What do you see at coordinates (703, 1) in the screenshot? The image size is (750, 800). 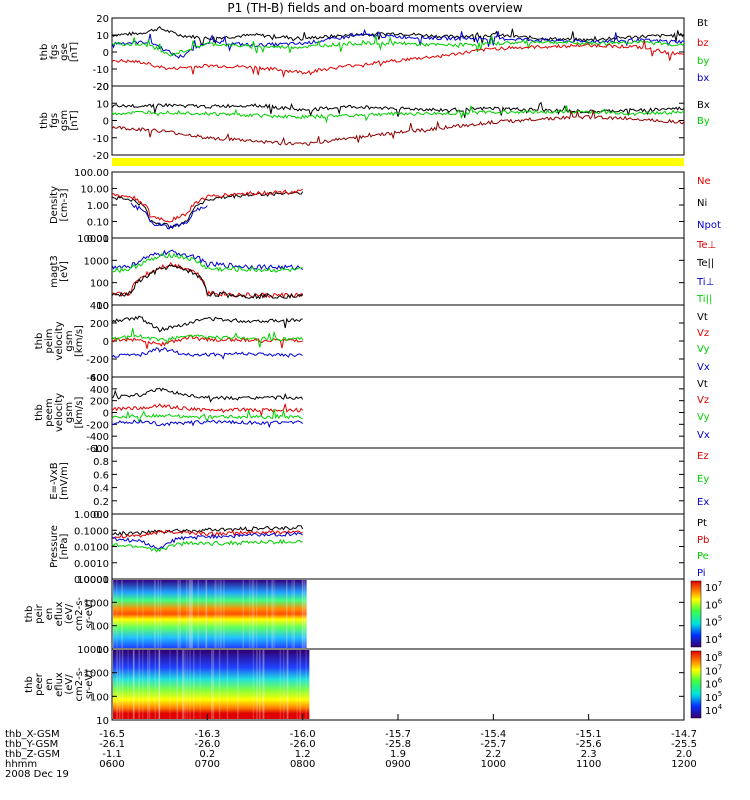 I see `legend-label: Bz` at bounding box center [703, 1].